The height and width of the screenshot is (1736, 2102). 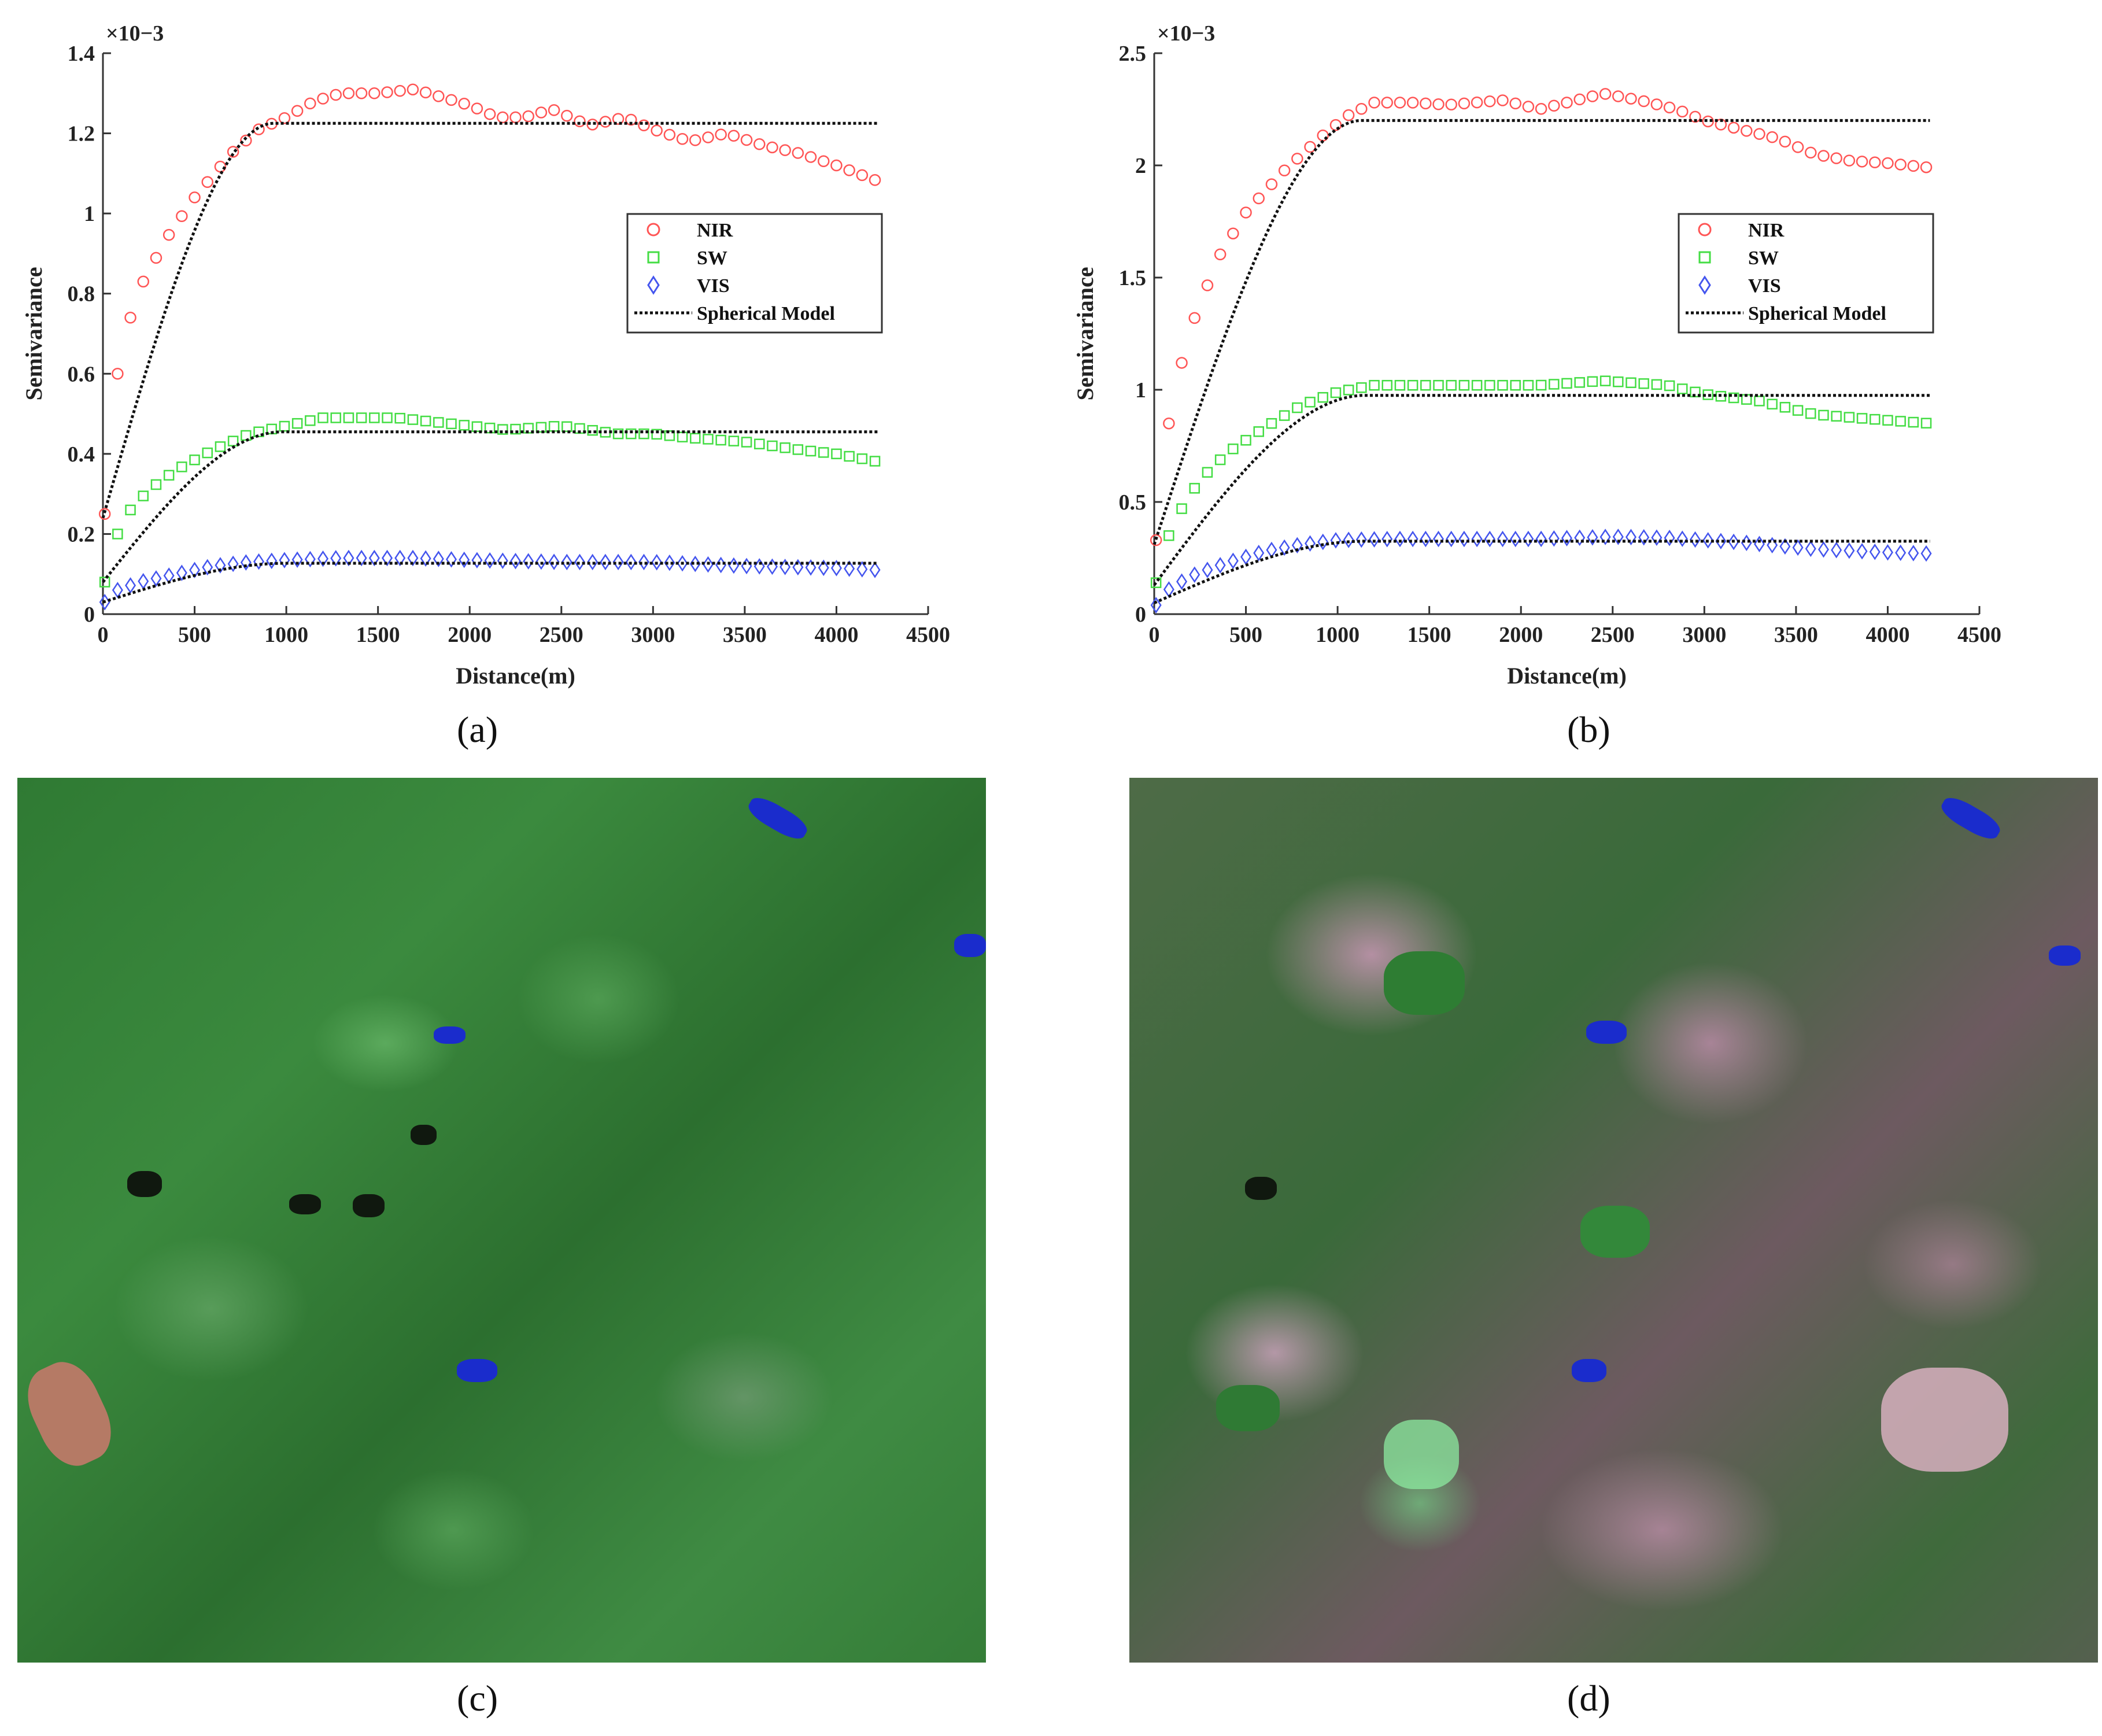 I want to click on x-tick-label: 3000, so click(x=653, y=635).